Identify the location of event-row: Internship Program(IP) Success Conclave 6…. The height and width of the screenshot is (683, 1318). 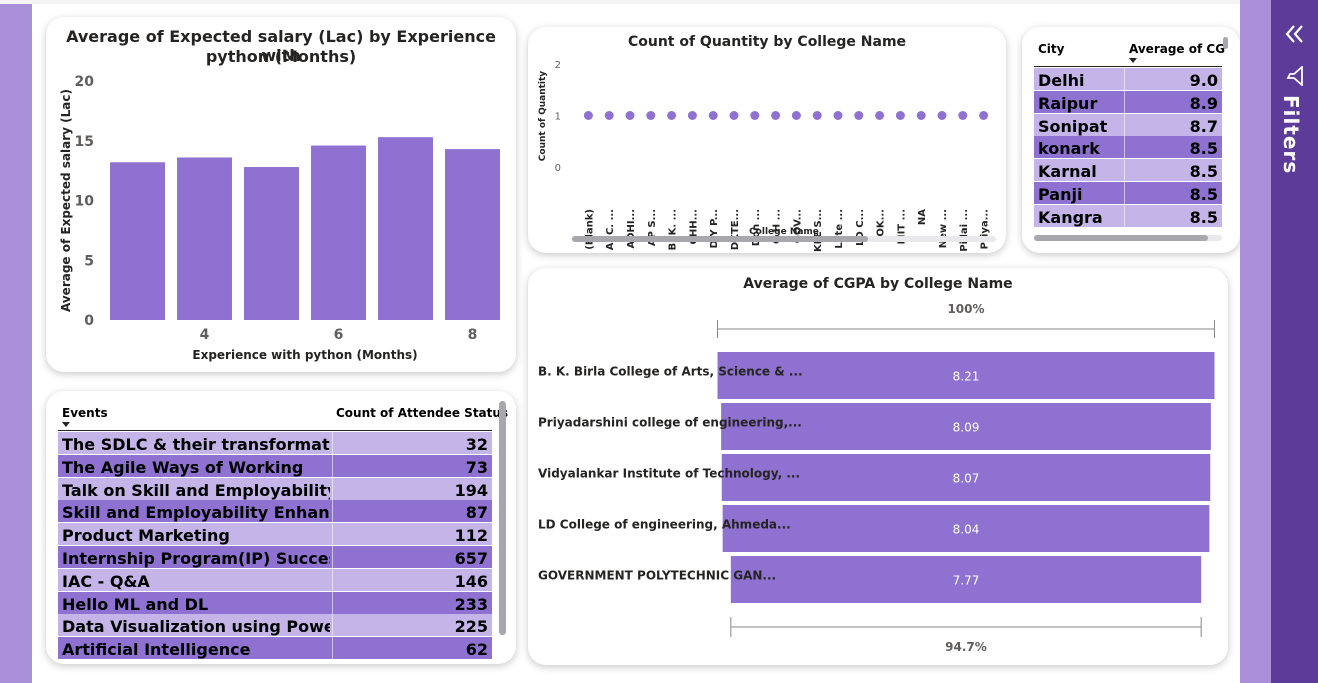
(275, 557).